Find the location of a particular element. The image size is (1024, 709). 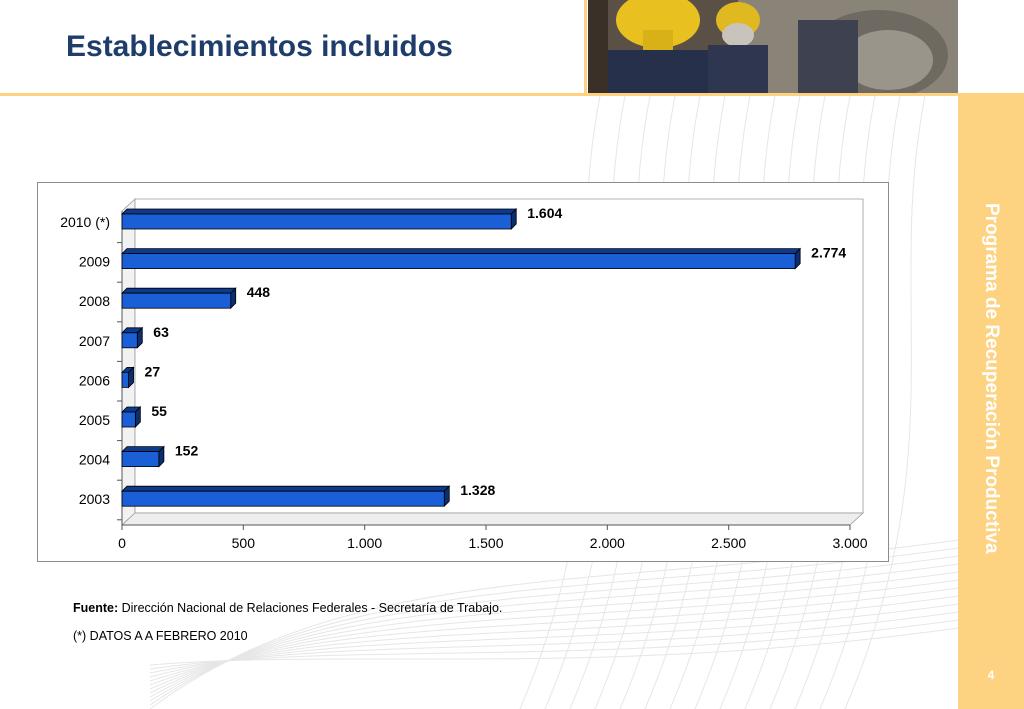

y-tick-label: 2006 is located at coordinates (94, 380).